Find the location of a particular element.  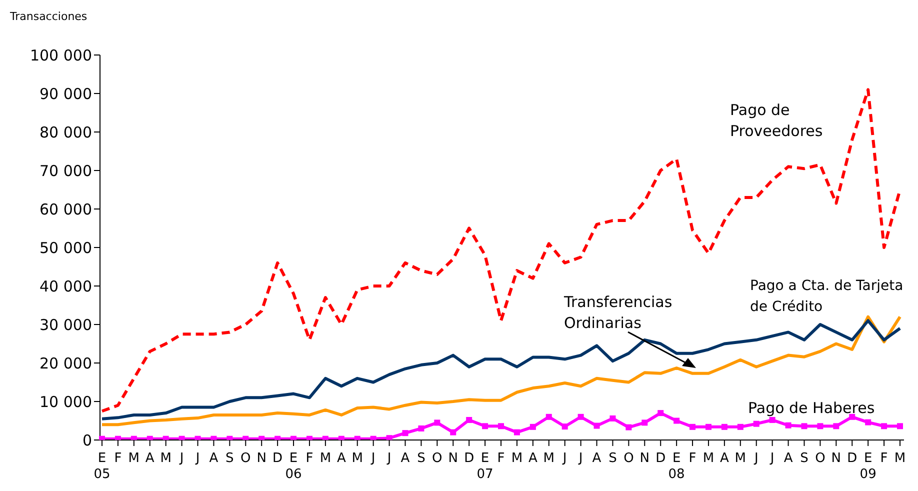

series-label: Transferencias Ordinarias is located at coordinates (619, 313).